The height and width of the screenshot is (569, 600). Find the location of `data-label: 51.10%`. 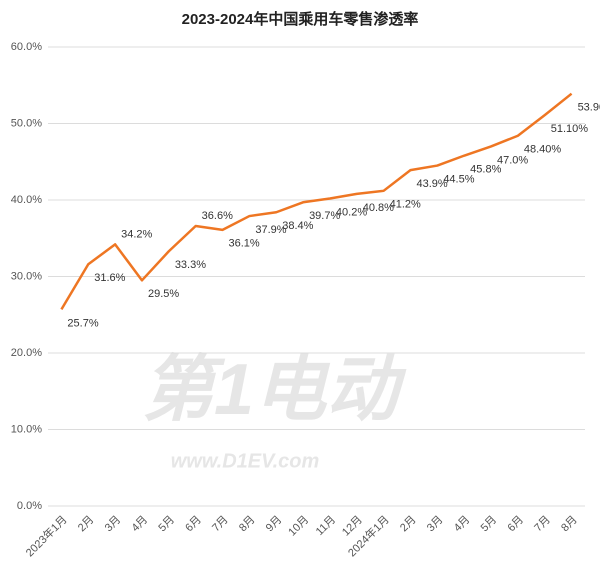

data-label: 51.10% is located at coordinates (570, 129).